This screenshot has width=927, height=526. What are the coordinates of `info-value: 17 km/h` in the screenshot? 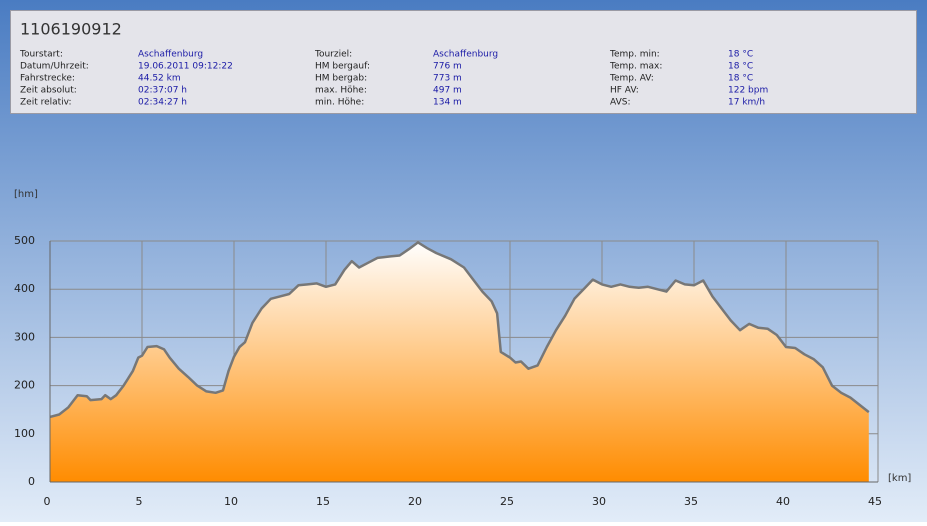 It's located at (746, 103).